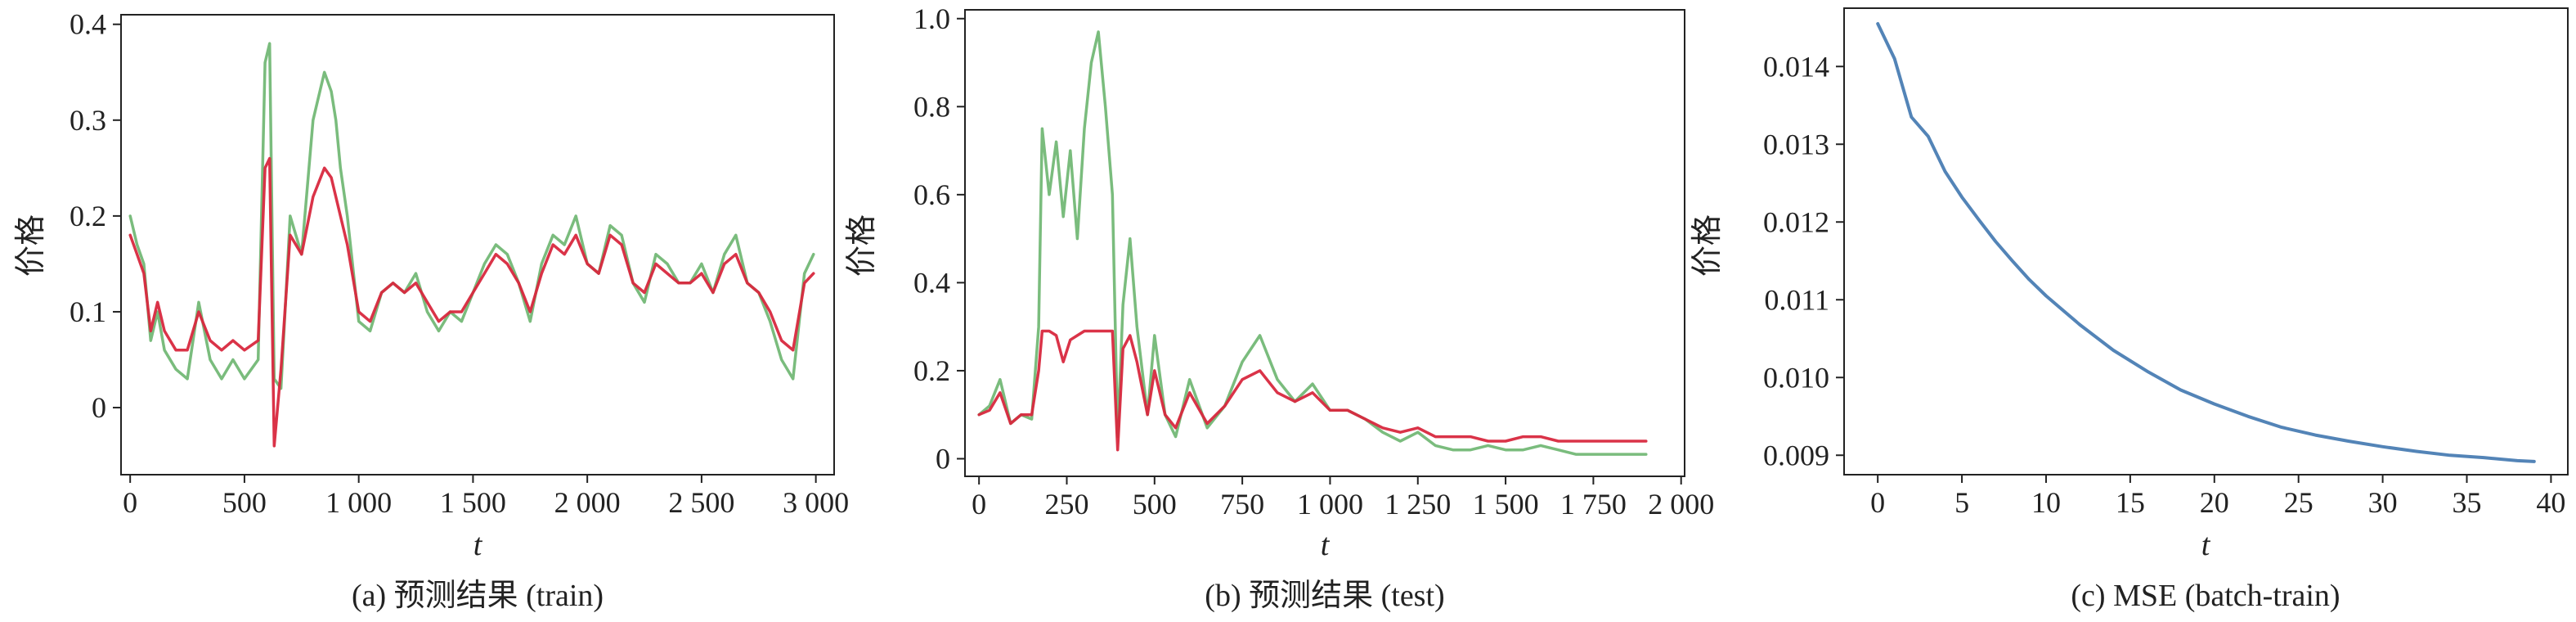  What do you see at coordinates (979, 504) in the screenshot?
I see `plot-b-xtick-label: 0` at bounding box center [979, 504].